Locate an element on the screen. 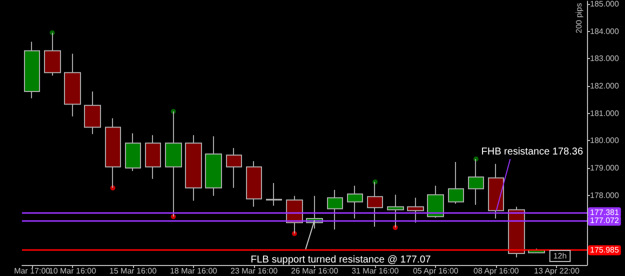  ref-line-label: 177.072 is located at coordinates (605, 221).